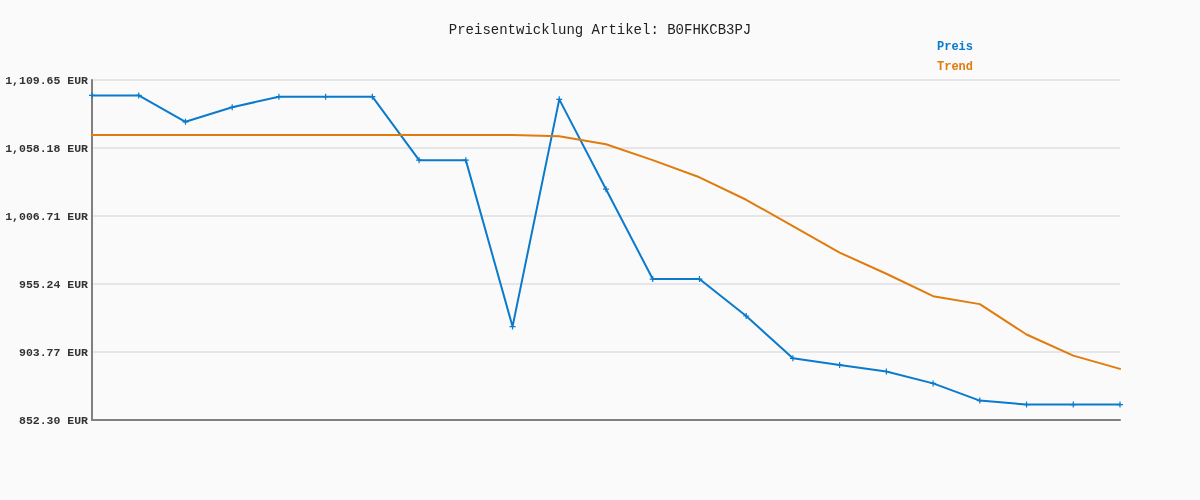 This screenshot has width=1200, height=500. What do you see at coordinates (47, 216) in the screenshot?
I see `y-tick-label: 1,006.71 EUR` at bounding box center [47, 216].